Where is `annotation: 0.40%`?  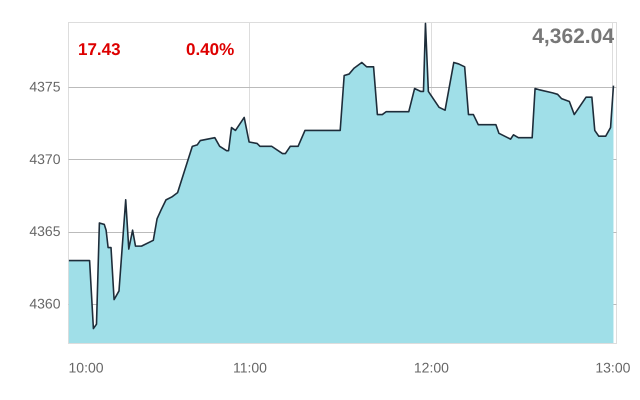
annotation: 0.40% is located at coordinates (210, 49).